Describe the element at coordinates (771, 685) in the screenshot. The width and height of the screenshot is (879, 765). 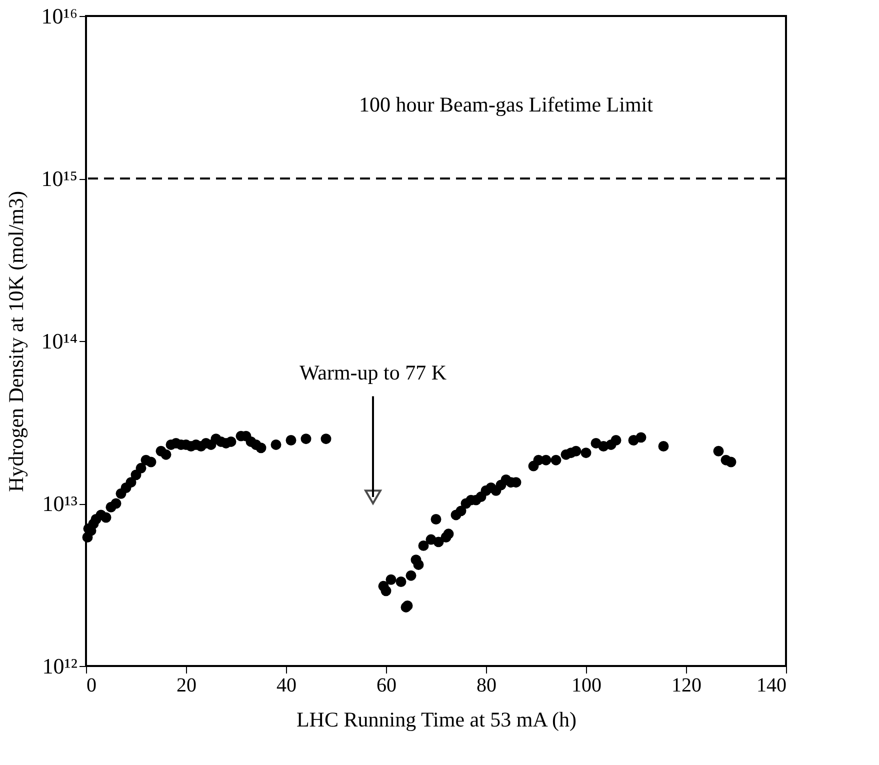
I see `x-tick-label: 140` at that location.